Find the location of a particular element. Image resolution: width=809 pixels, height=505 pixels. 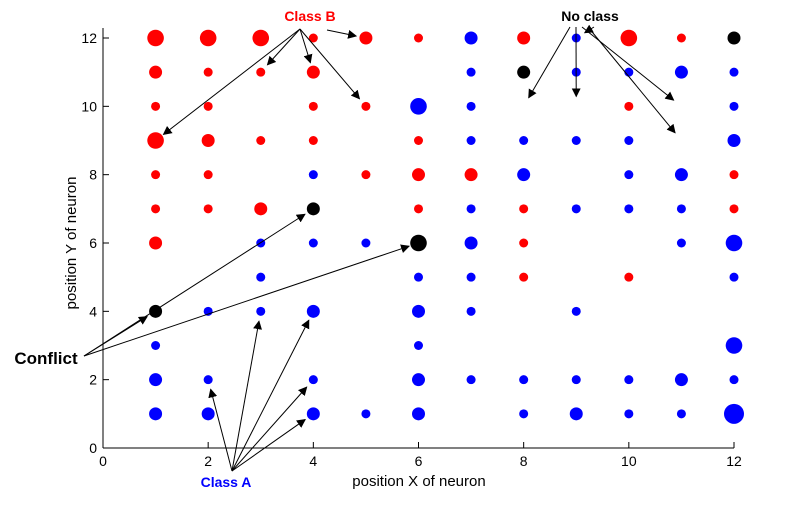

y-tick-label: 8 is located at coordinates (93, 175).